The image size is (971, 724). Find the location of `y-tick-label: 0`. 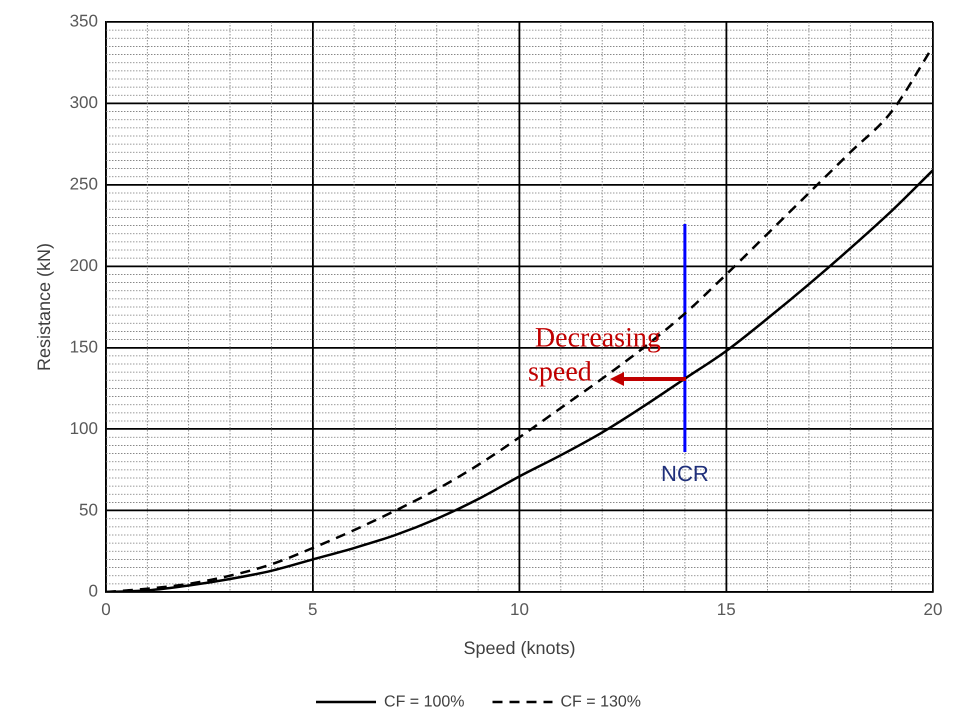

y-tick-label: 0 is located at coordinates (93, 591).